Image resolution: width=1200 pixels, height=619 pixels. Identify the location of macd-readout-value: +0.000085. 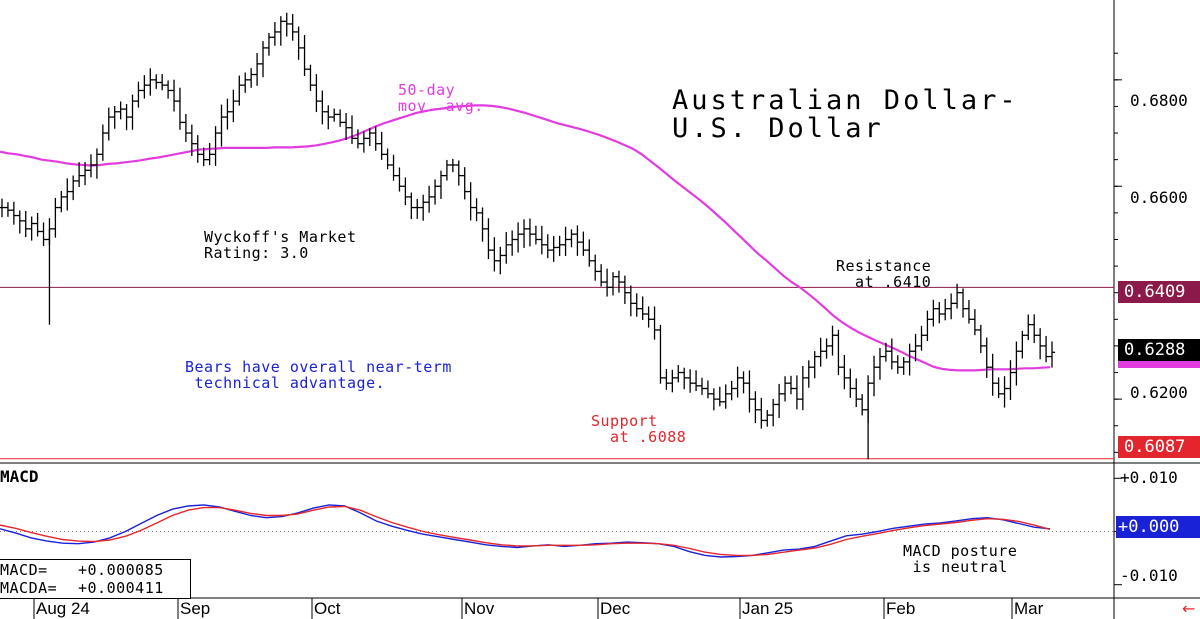
(121, 570).